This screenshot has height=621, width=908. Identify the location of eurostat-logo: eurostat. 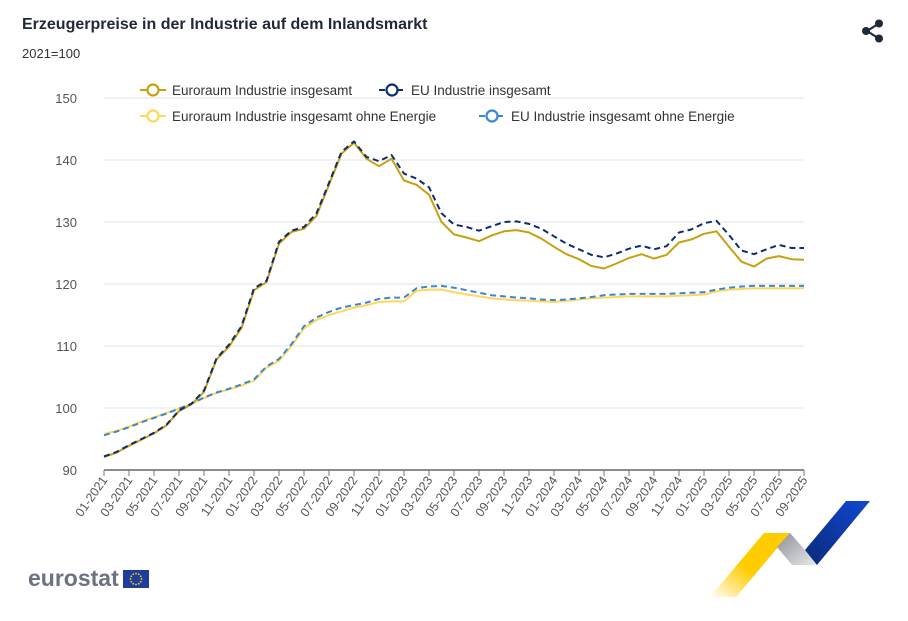
(88, 578).